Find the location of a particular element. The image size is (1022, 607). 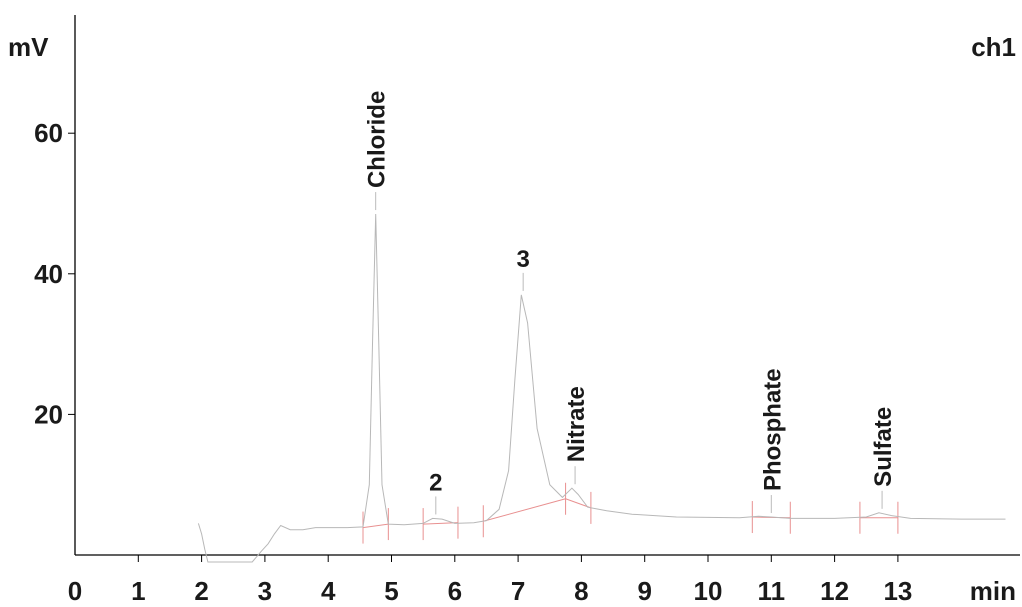

x-tick-label: 1 is located at coordinates (138, 591).